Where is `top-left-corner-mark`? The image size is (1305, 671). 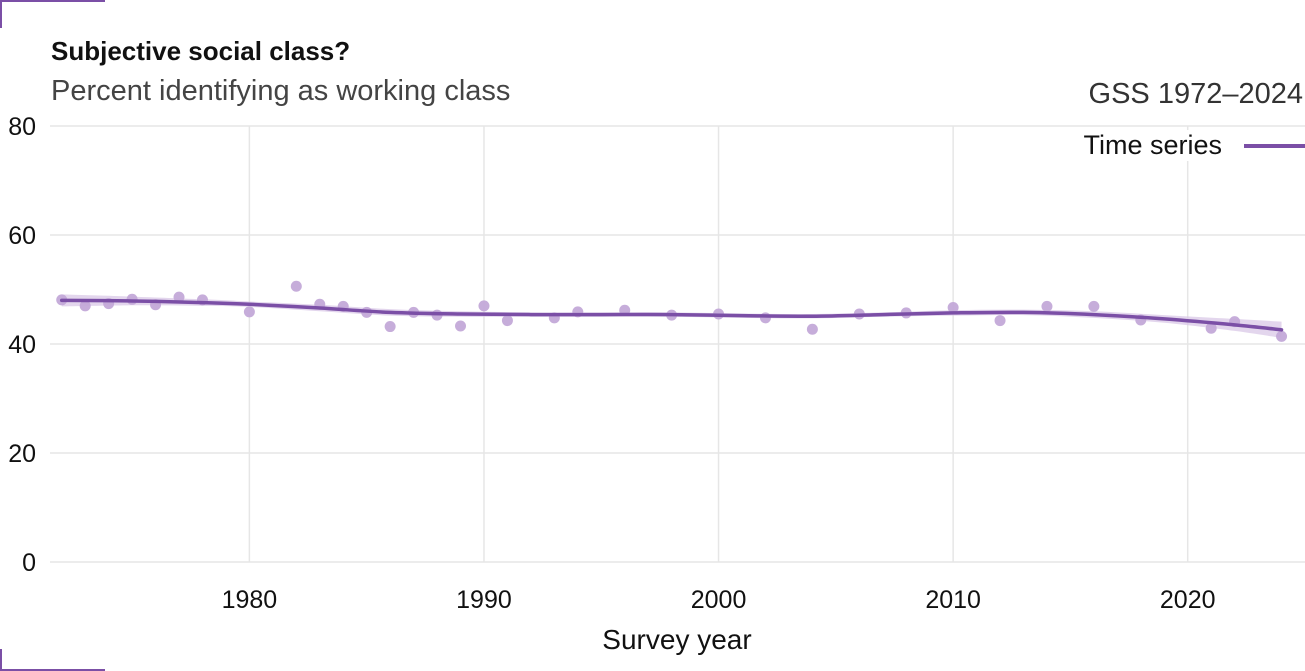
top-left-corner-mark is located at coordinates (52, 14).